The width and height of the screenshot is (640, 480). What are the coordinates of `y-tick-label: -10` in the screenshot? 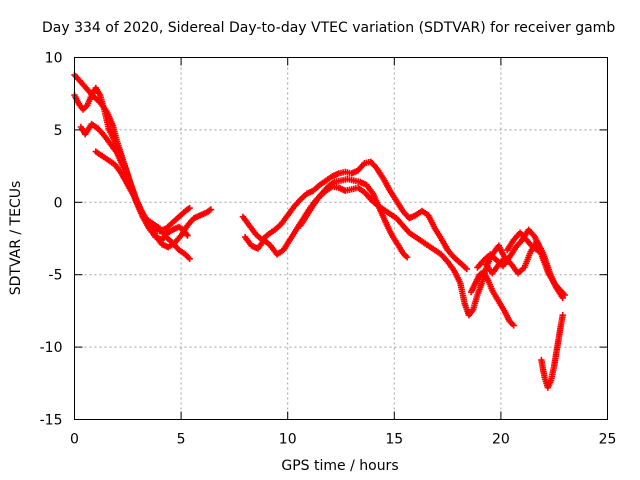 It's located at (51, 348).